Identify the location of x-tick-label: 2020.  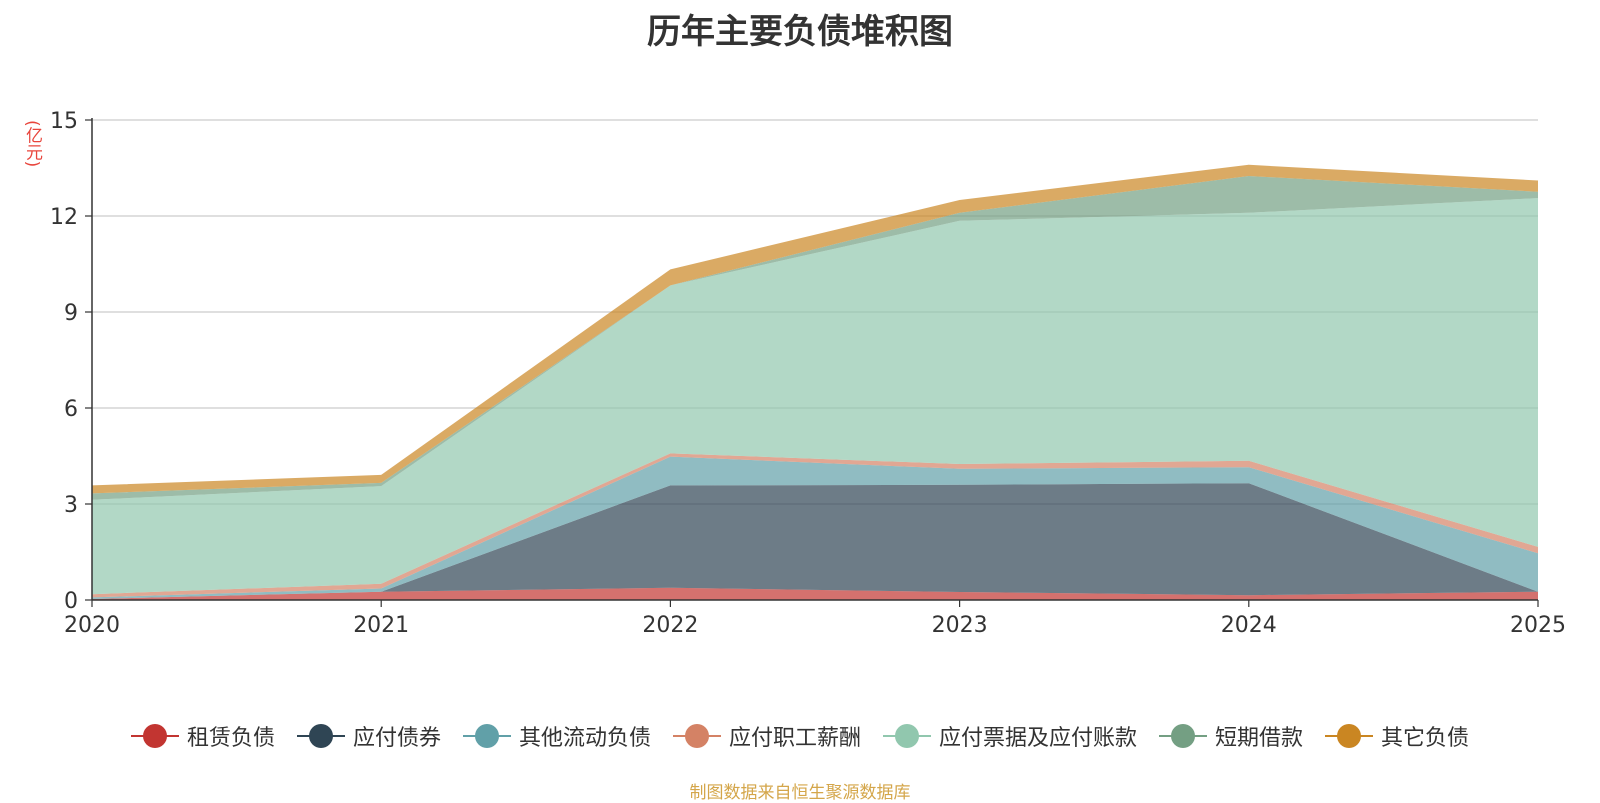
(92, 625).